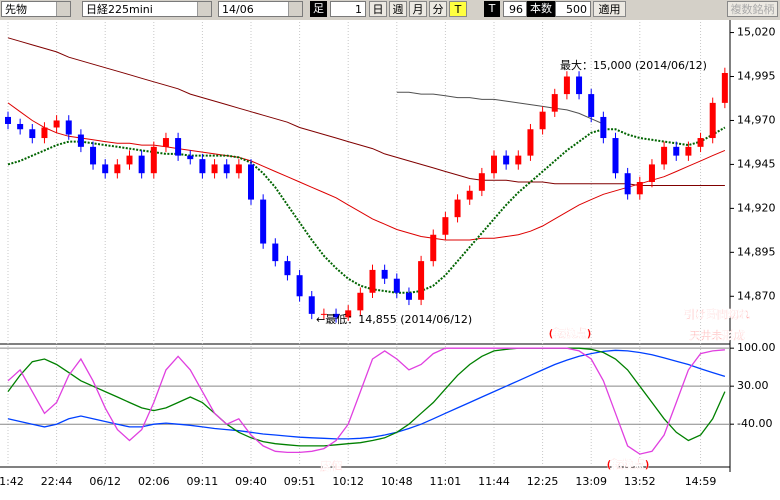 The height and width of the screenshot is (500, 780). What do you see at coordinates (717, 314) in the screenshot?
I see `callout: 引け時間切れ` at bounding box center [717, 314].